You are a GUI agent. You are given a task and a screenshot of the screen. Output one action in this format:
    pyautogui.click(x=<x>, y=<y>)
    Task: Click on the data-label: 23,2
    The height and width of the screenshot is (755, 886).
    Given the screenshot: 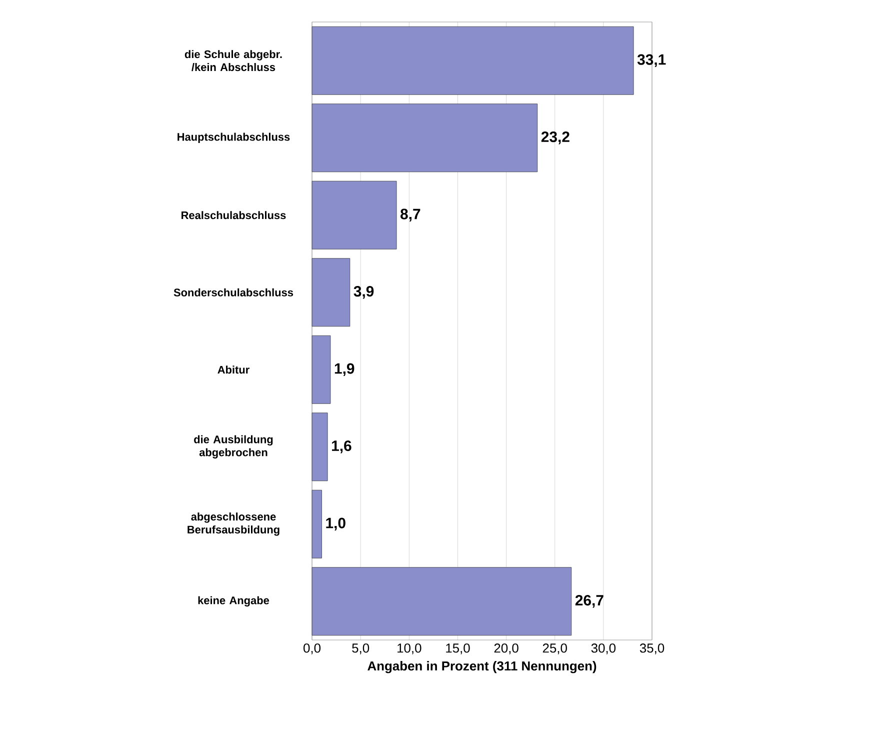 What is the action you would take?
    pyautogui.click(x=555, y=137)
    